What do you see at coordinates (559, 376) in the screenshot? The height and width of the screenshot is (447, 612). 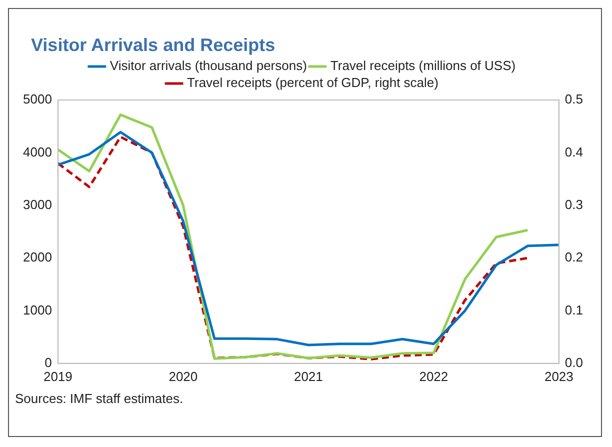 I see `x-tick-label: 2023` at bounding box center [559, 376].